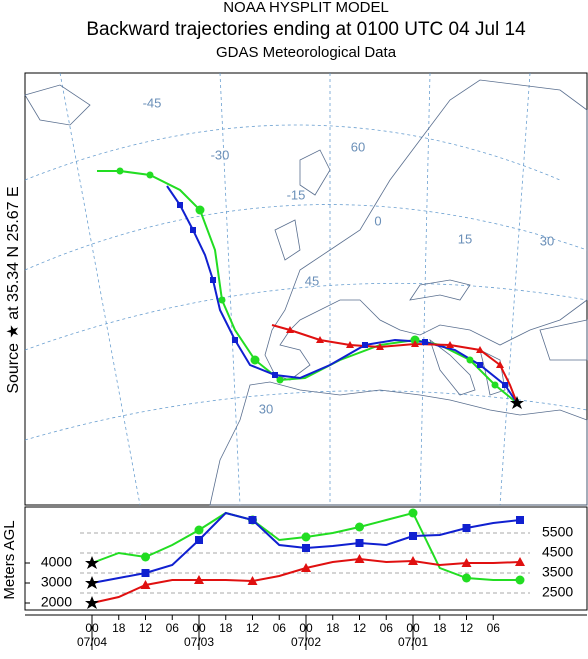 Image resolution: width=588 pixels, height=659 pixels. Describe the element at coordinates (395, 347) in the screenshot. I see `trajectory-markers` at that location.